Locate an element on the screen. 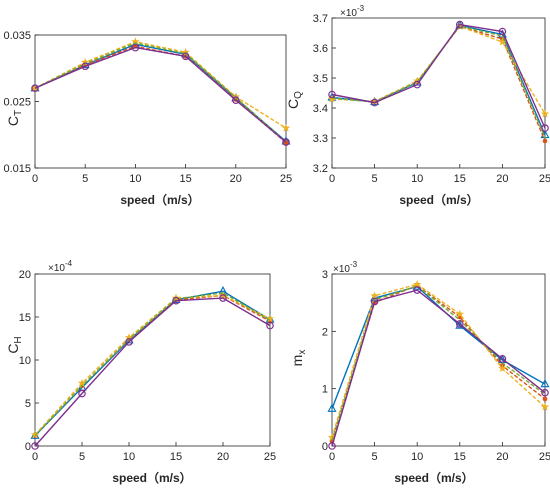 This screenshot has height=488, width=550. y-tick-label: 3.5 is located at coordinates (320, 79).